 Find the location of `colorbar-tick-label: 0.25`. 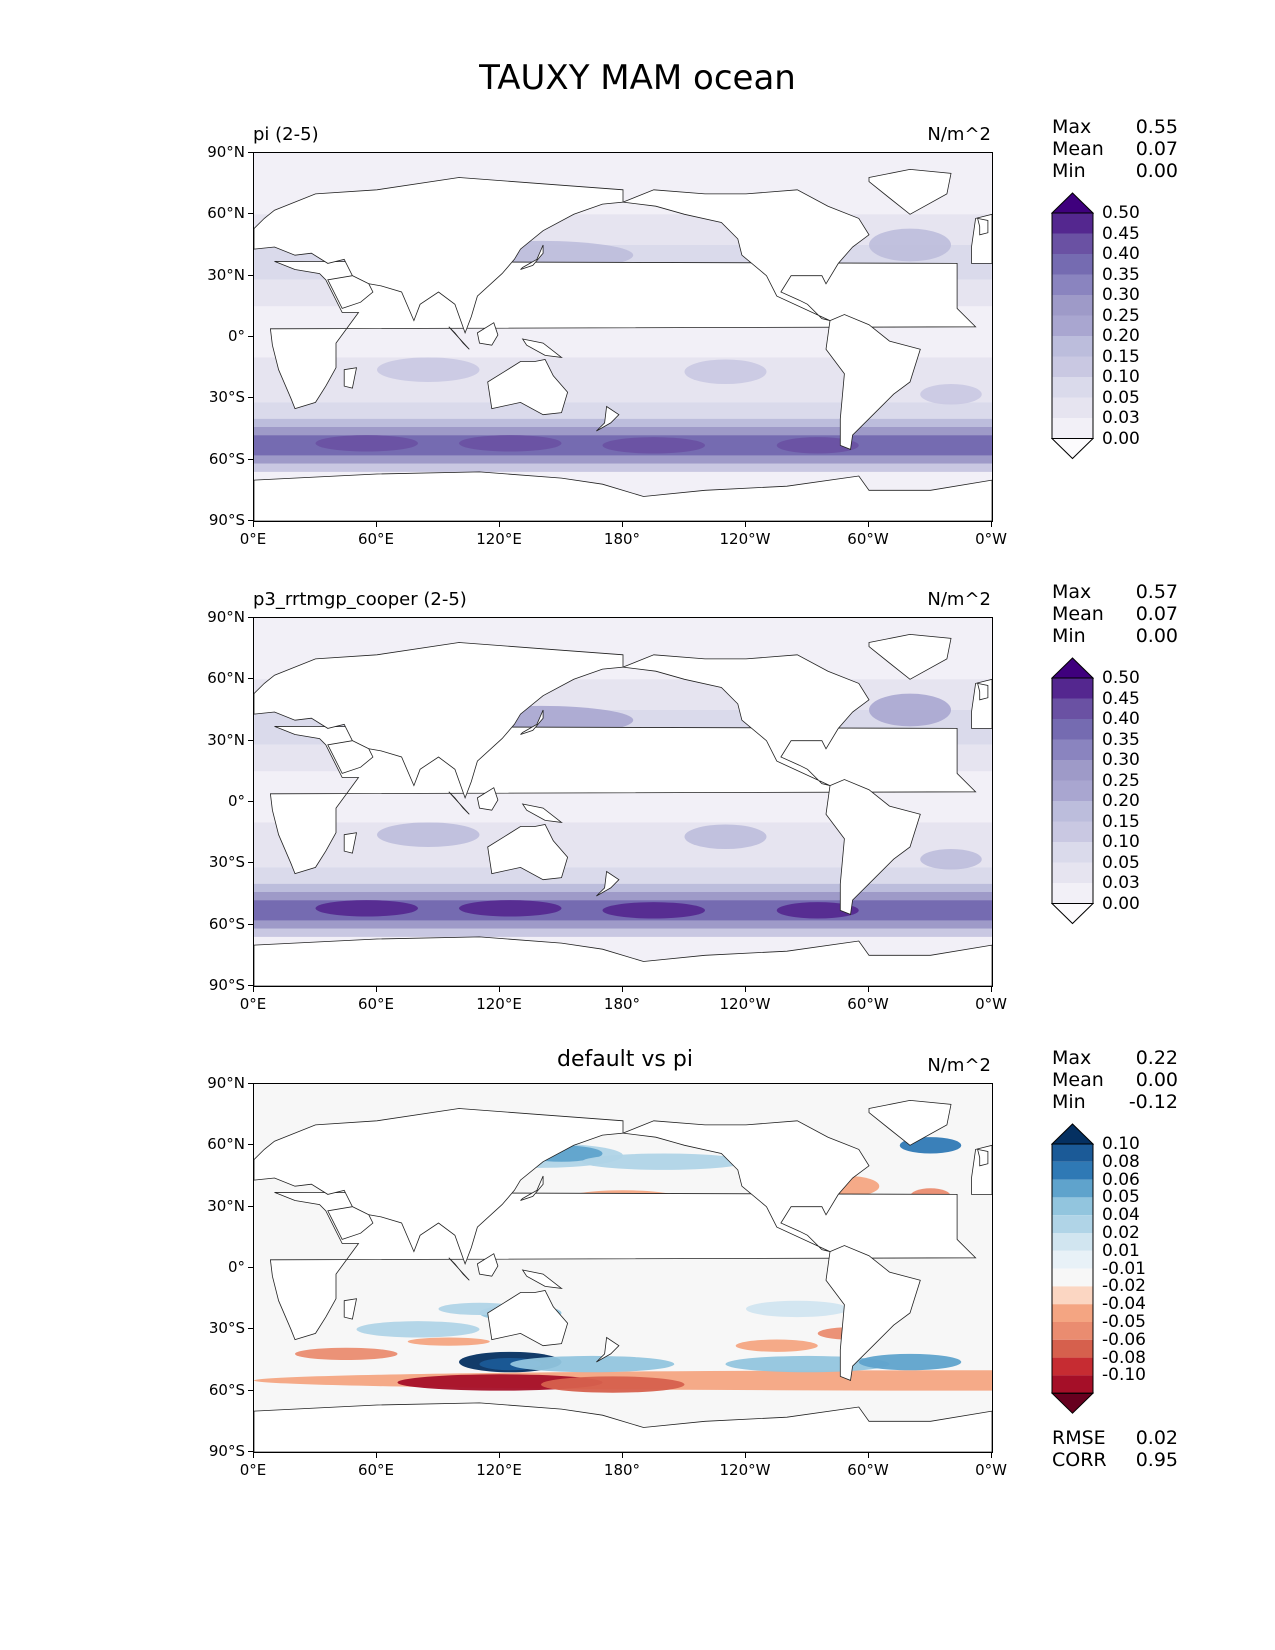

colorbar-tick-label: 0.25 is located at coordinates (1121, 315).